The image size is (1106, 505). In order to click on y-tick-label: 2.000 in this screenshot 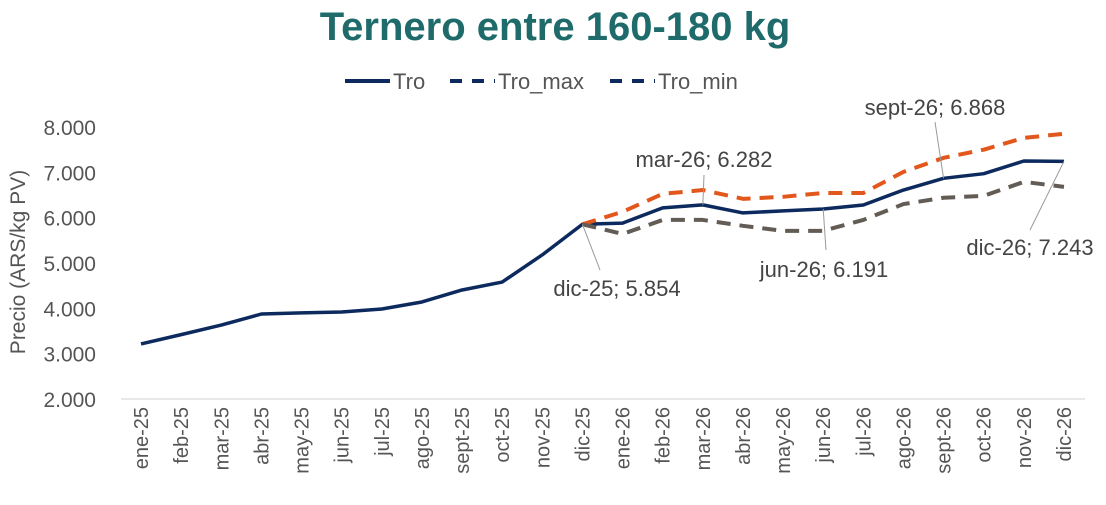, I will do `click(69, 400)`.